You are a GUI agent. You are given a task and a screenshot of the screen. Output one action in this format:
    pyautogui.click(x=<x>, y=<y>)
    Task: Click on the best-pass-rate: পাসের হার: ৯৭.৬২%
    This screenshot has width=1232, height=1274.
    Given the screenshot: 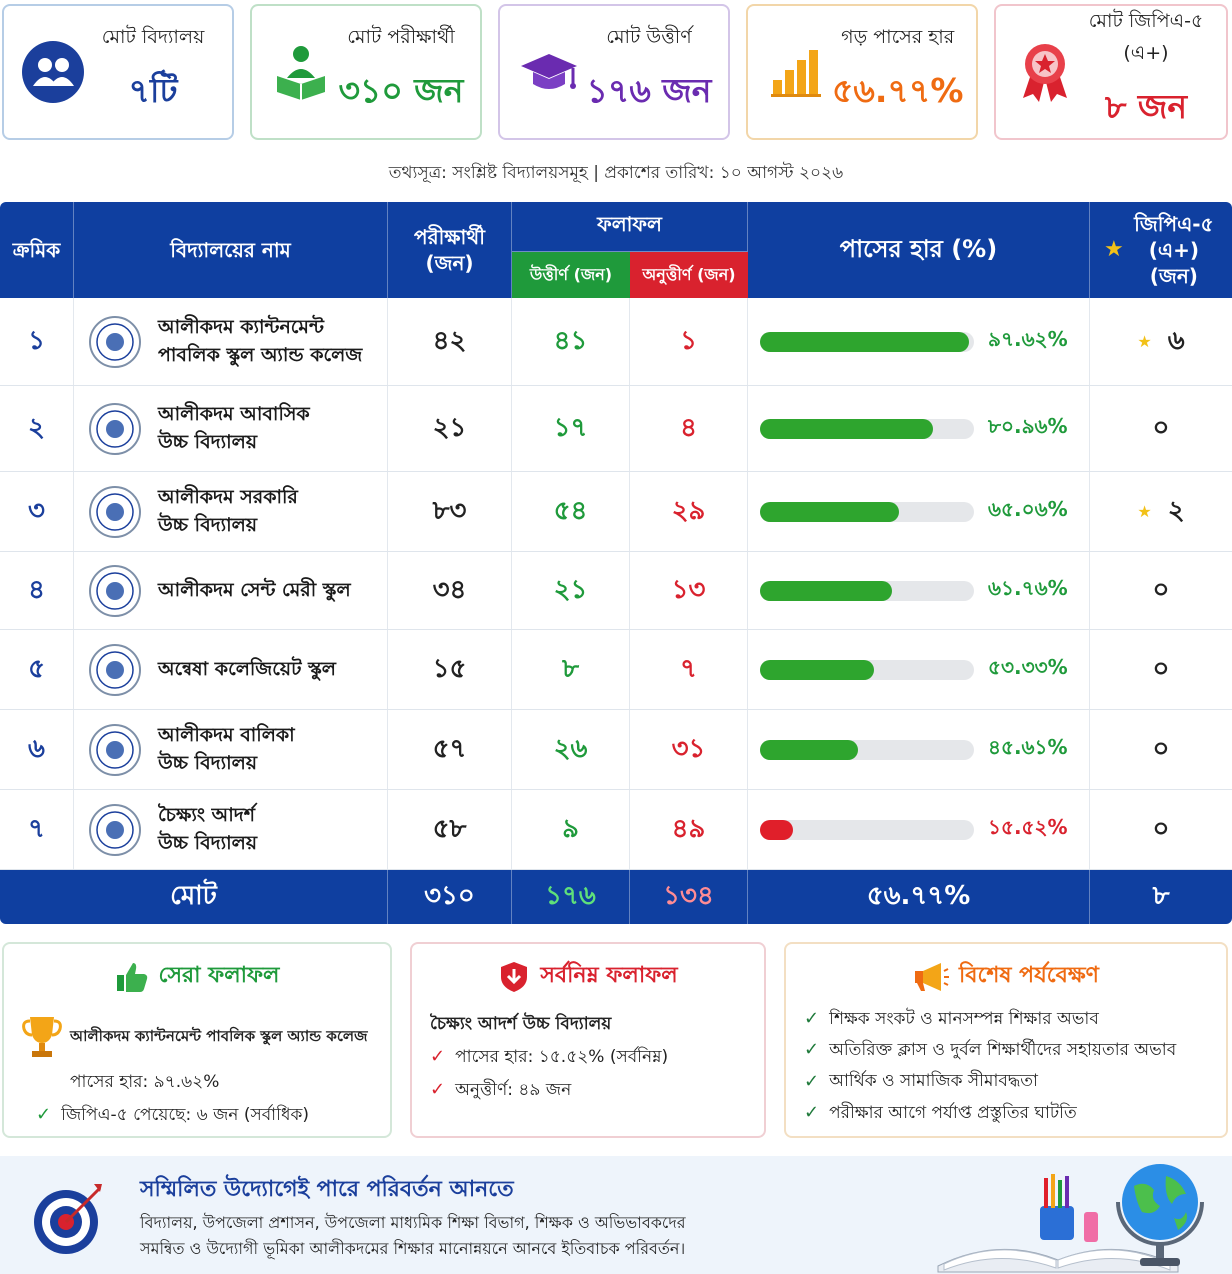 What is the action you would take?
    pyautogui.click(x=145, y=1082)
    